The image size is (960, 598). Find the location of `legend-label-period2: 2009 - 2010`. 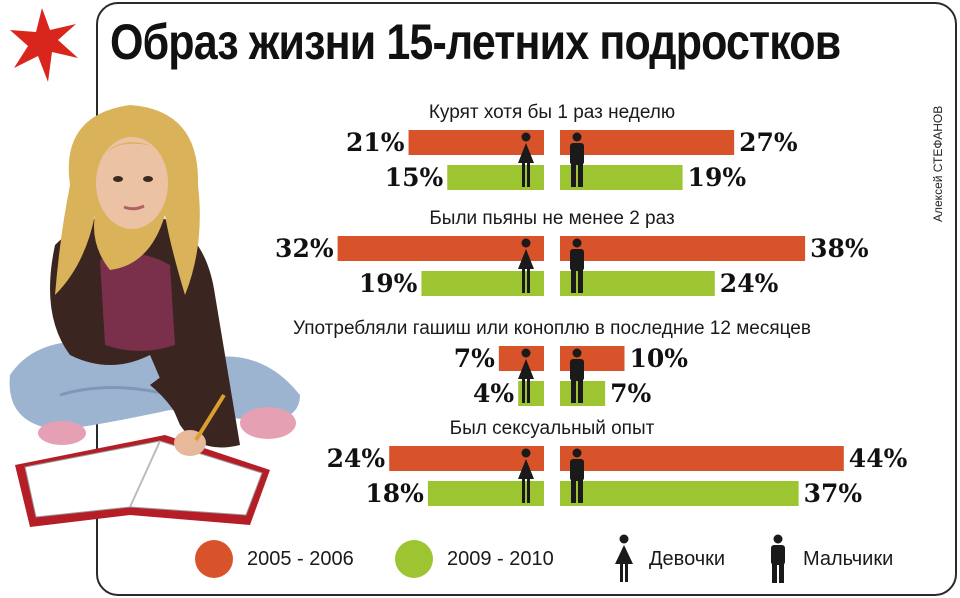

legend-label-period2: 2009 - 2010 is located at coordinates (500, 558).